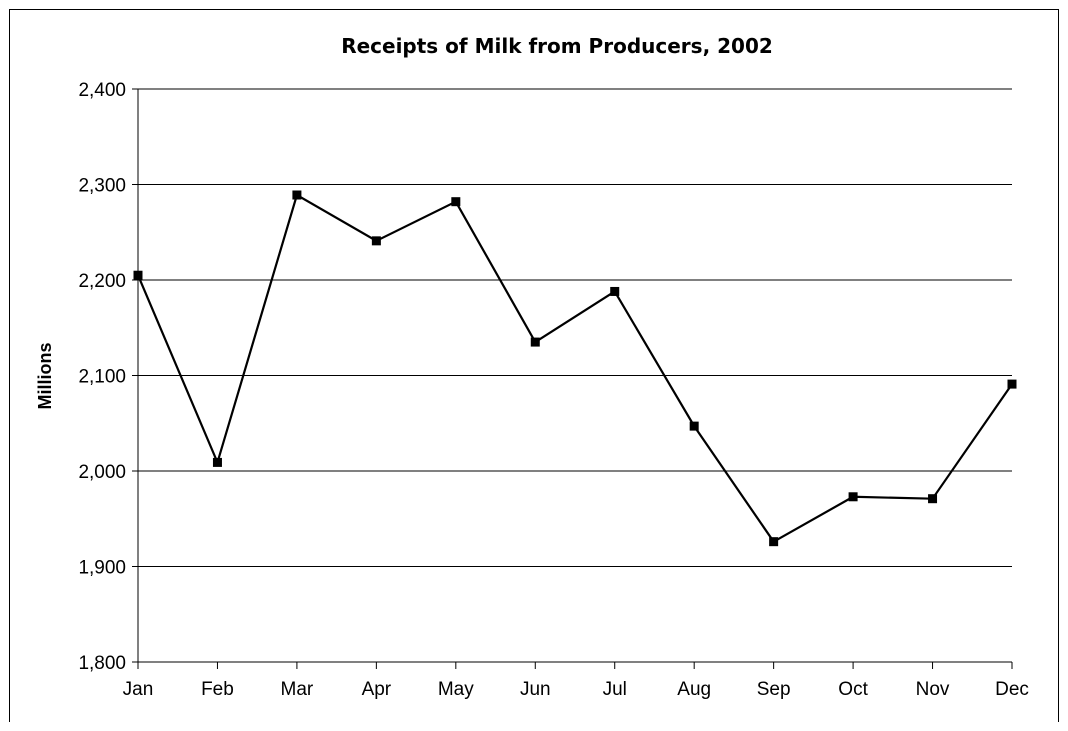 The height and width of the screenshot is (731, 1068). I want to click on x-tick-label: Jan, so click(138, 689).